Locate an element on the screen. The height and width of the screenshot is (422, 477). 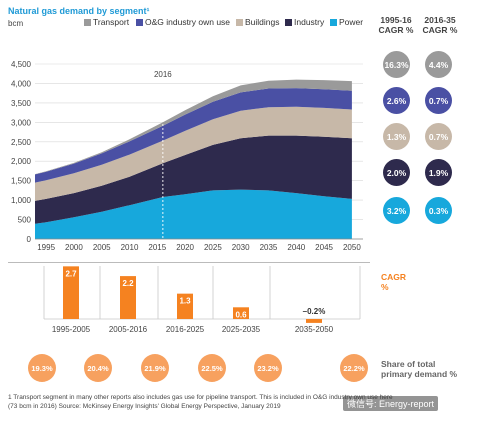
legend-item-og-own-use: O&G industry own use is located at coordinates (183, 22).